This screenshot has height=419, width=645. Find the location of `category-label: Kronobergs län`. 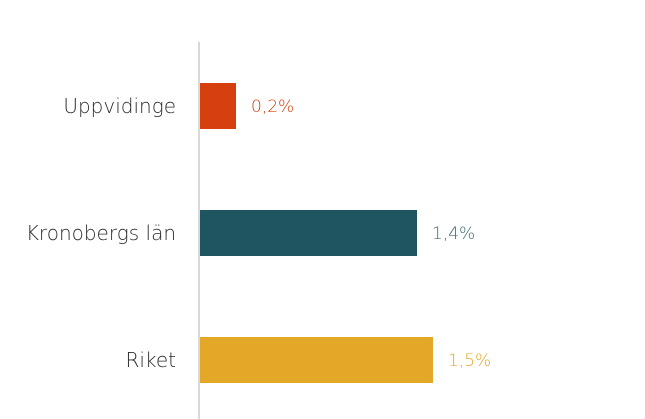

category-label: Kronobergs län is located at coordinates (101, 233).